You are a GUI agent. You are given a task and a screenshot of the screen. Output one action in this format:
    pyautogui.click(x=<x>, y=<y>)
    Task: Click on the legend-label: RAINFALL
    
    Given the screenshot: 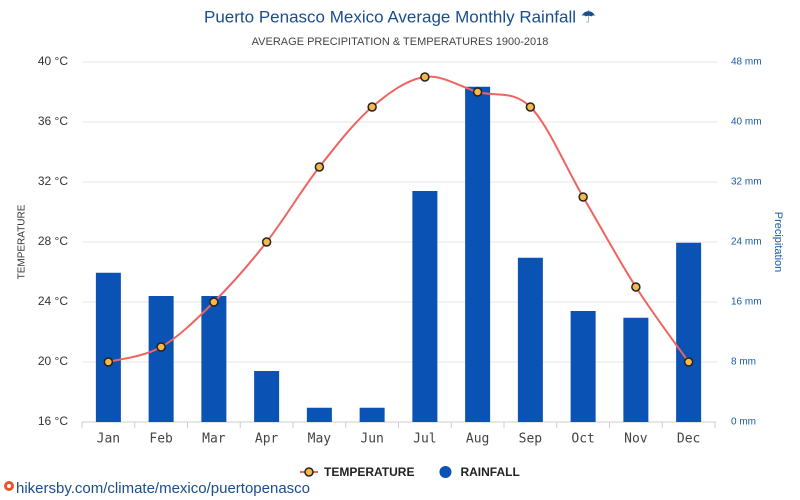 What is the action you would take?
    pyautogui.click(x=489, y=472)
    